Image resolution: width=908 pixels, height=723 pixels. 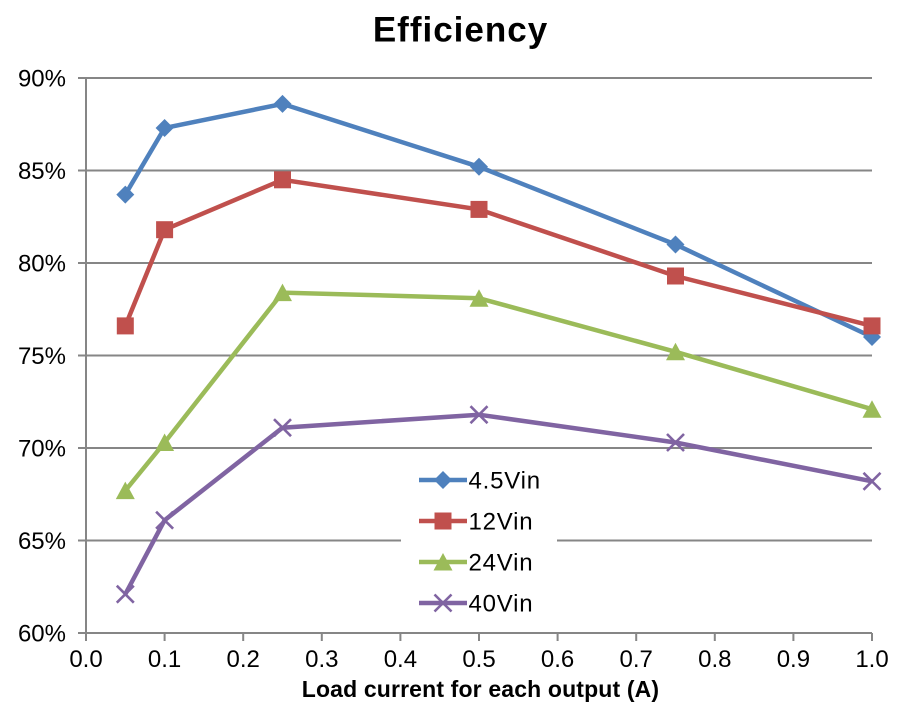 What do you see at coordinates (501, 604) in the screenshot?
I see `svg-text: 40Vin` at bounding box center [501, 604].